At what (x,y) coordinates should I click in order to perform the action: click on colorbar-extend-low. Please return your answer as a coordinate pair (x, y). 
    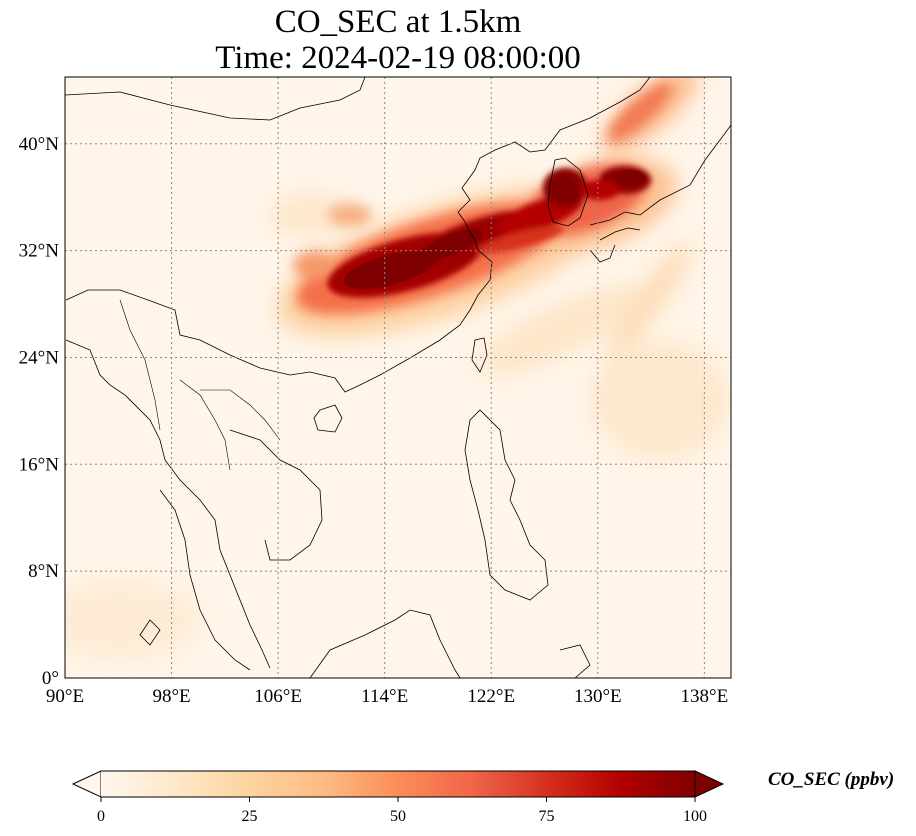
    Looking at the image, I should click on (86, 784).